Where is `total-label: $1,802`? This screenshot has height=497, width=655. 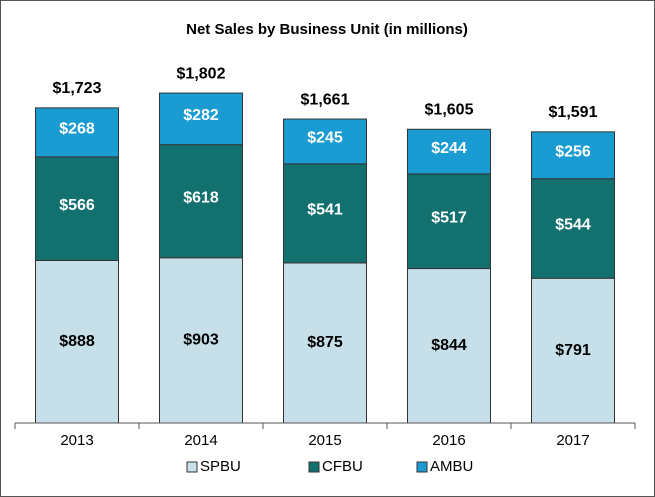 total-label: $1,802 is located at coordinates (201, 73).